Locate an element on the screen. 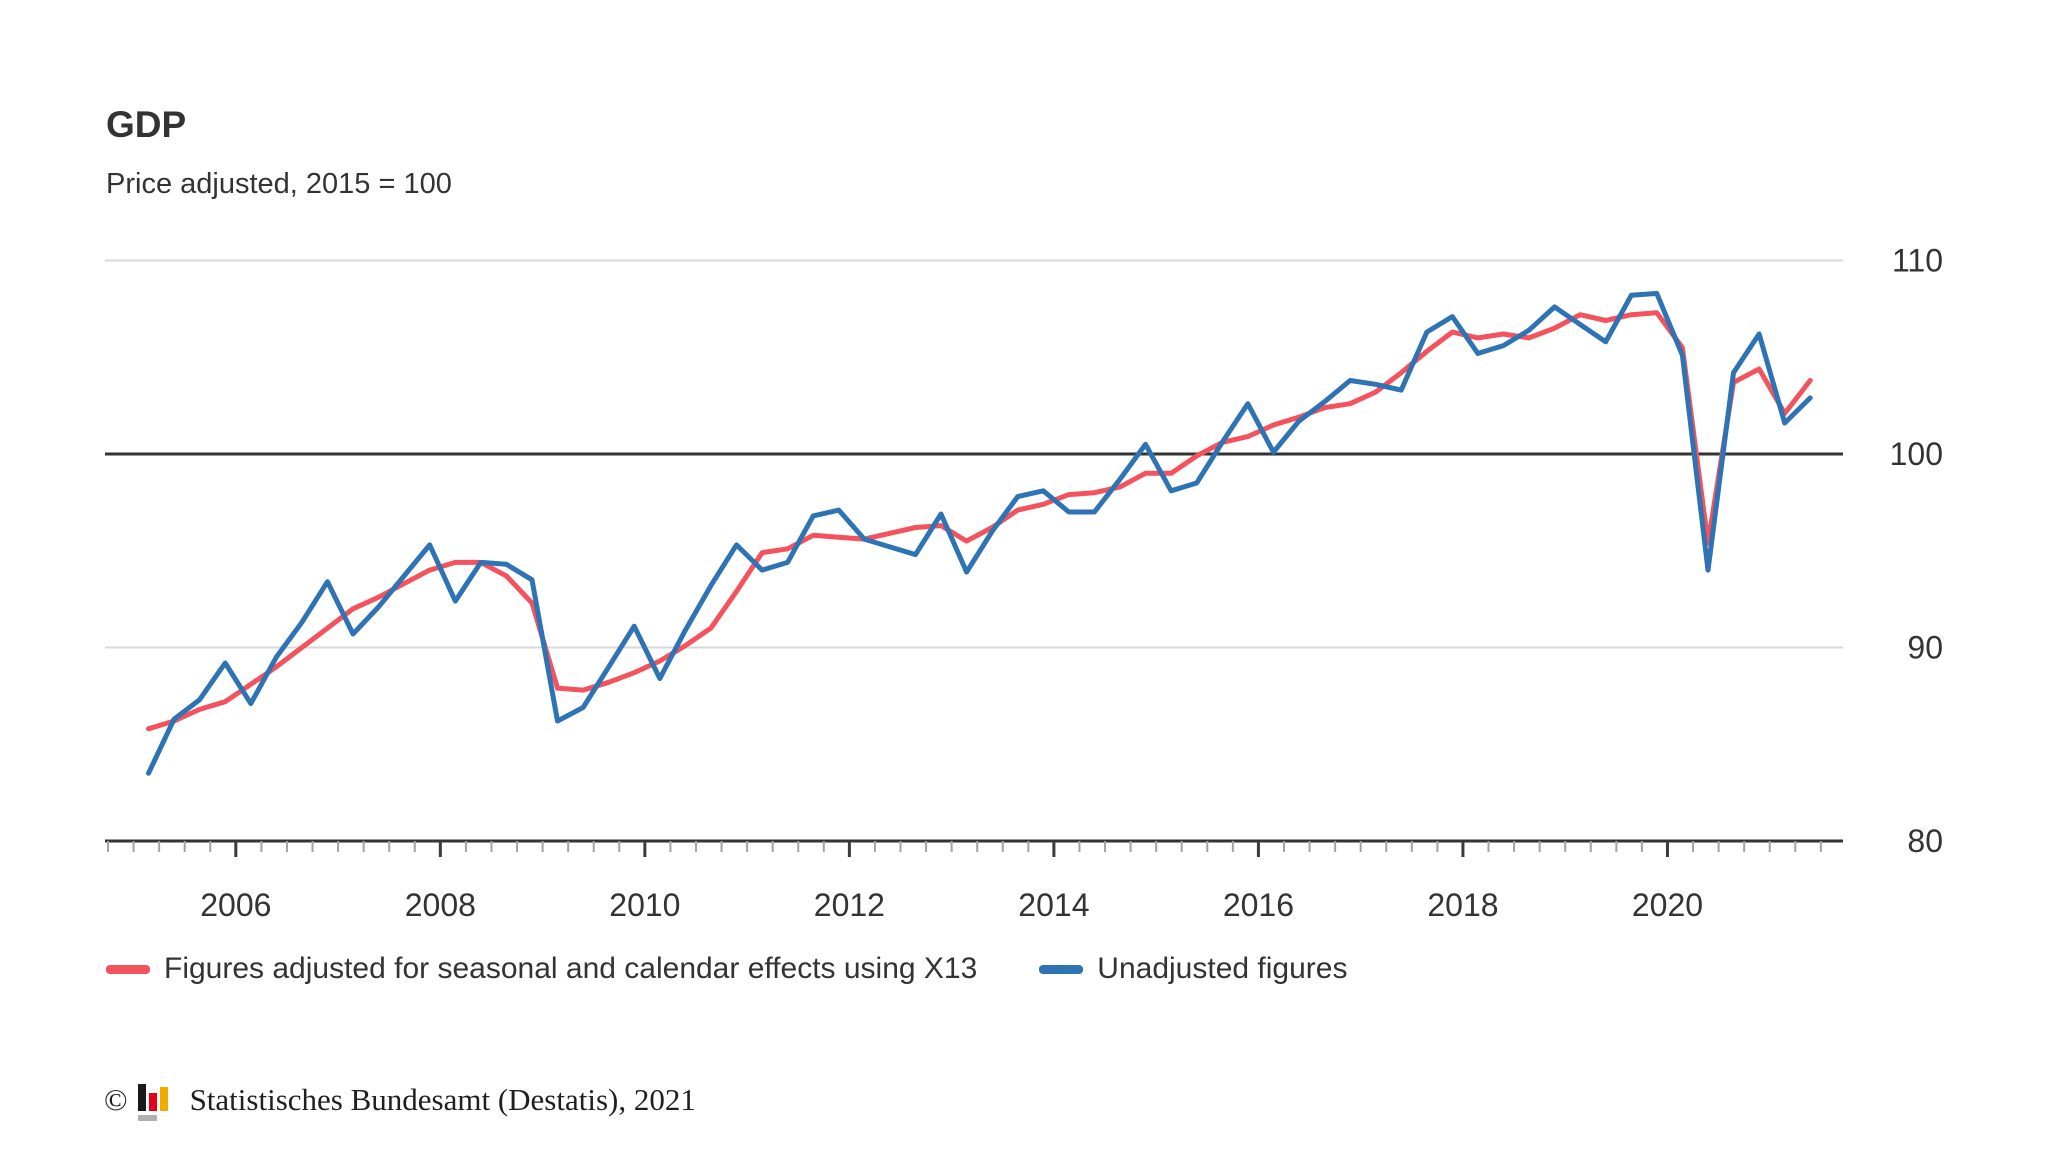 Image resolution: width=2048 pixels, height=1152 pixels. x-axis-label-2006: 2006 is located at coordinates (235, 905).